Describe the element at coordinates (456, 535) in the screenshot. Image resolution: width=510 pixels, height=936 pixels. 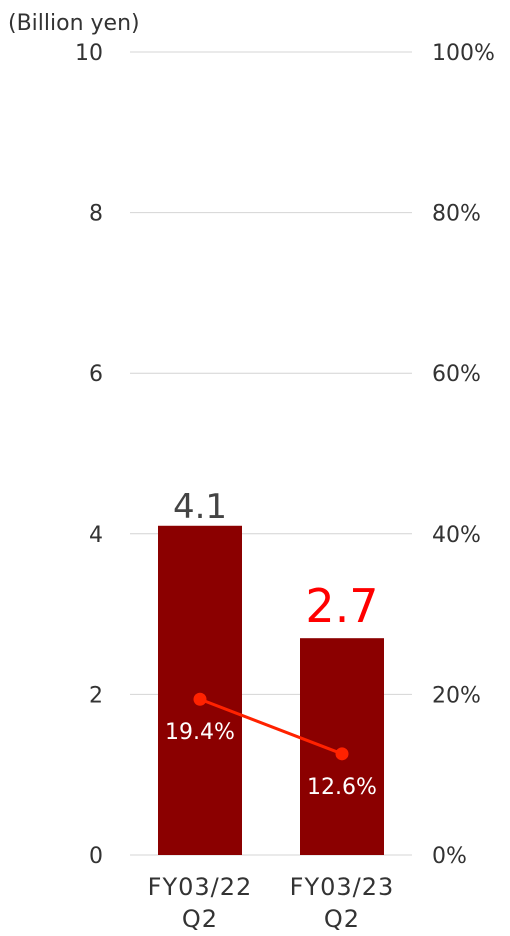
I see `right-tick-label: 40%` at that location.